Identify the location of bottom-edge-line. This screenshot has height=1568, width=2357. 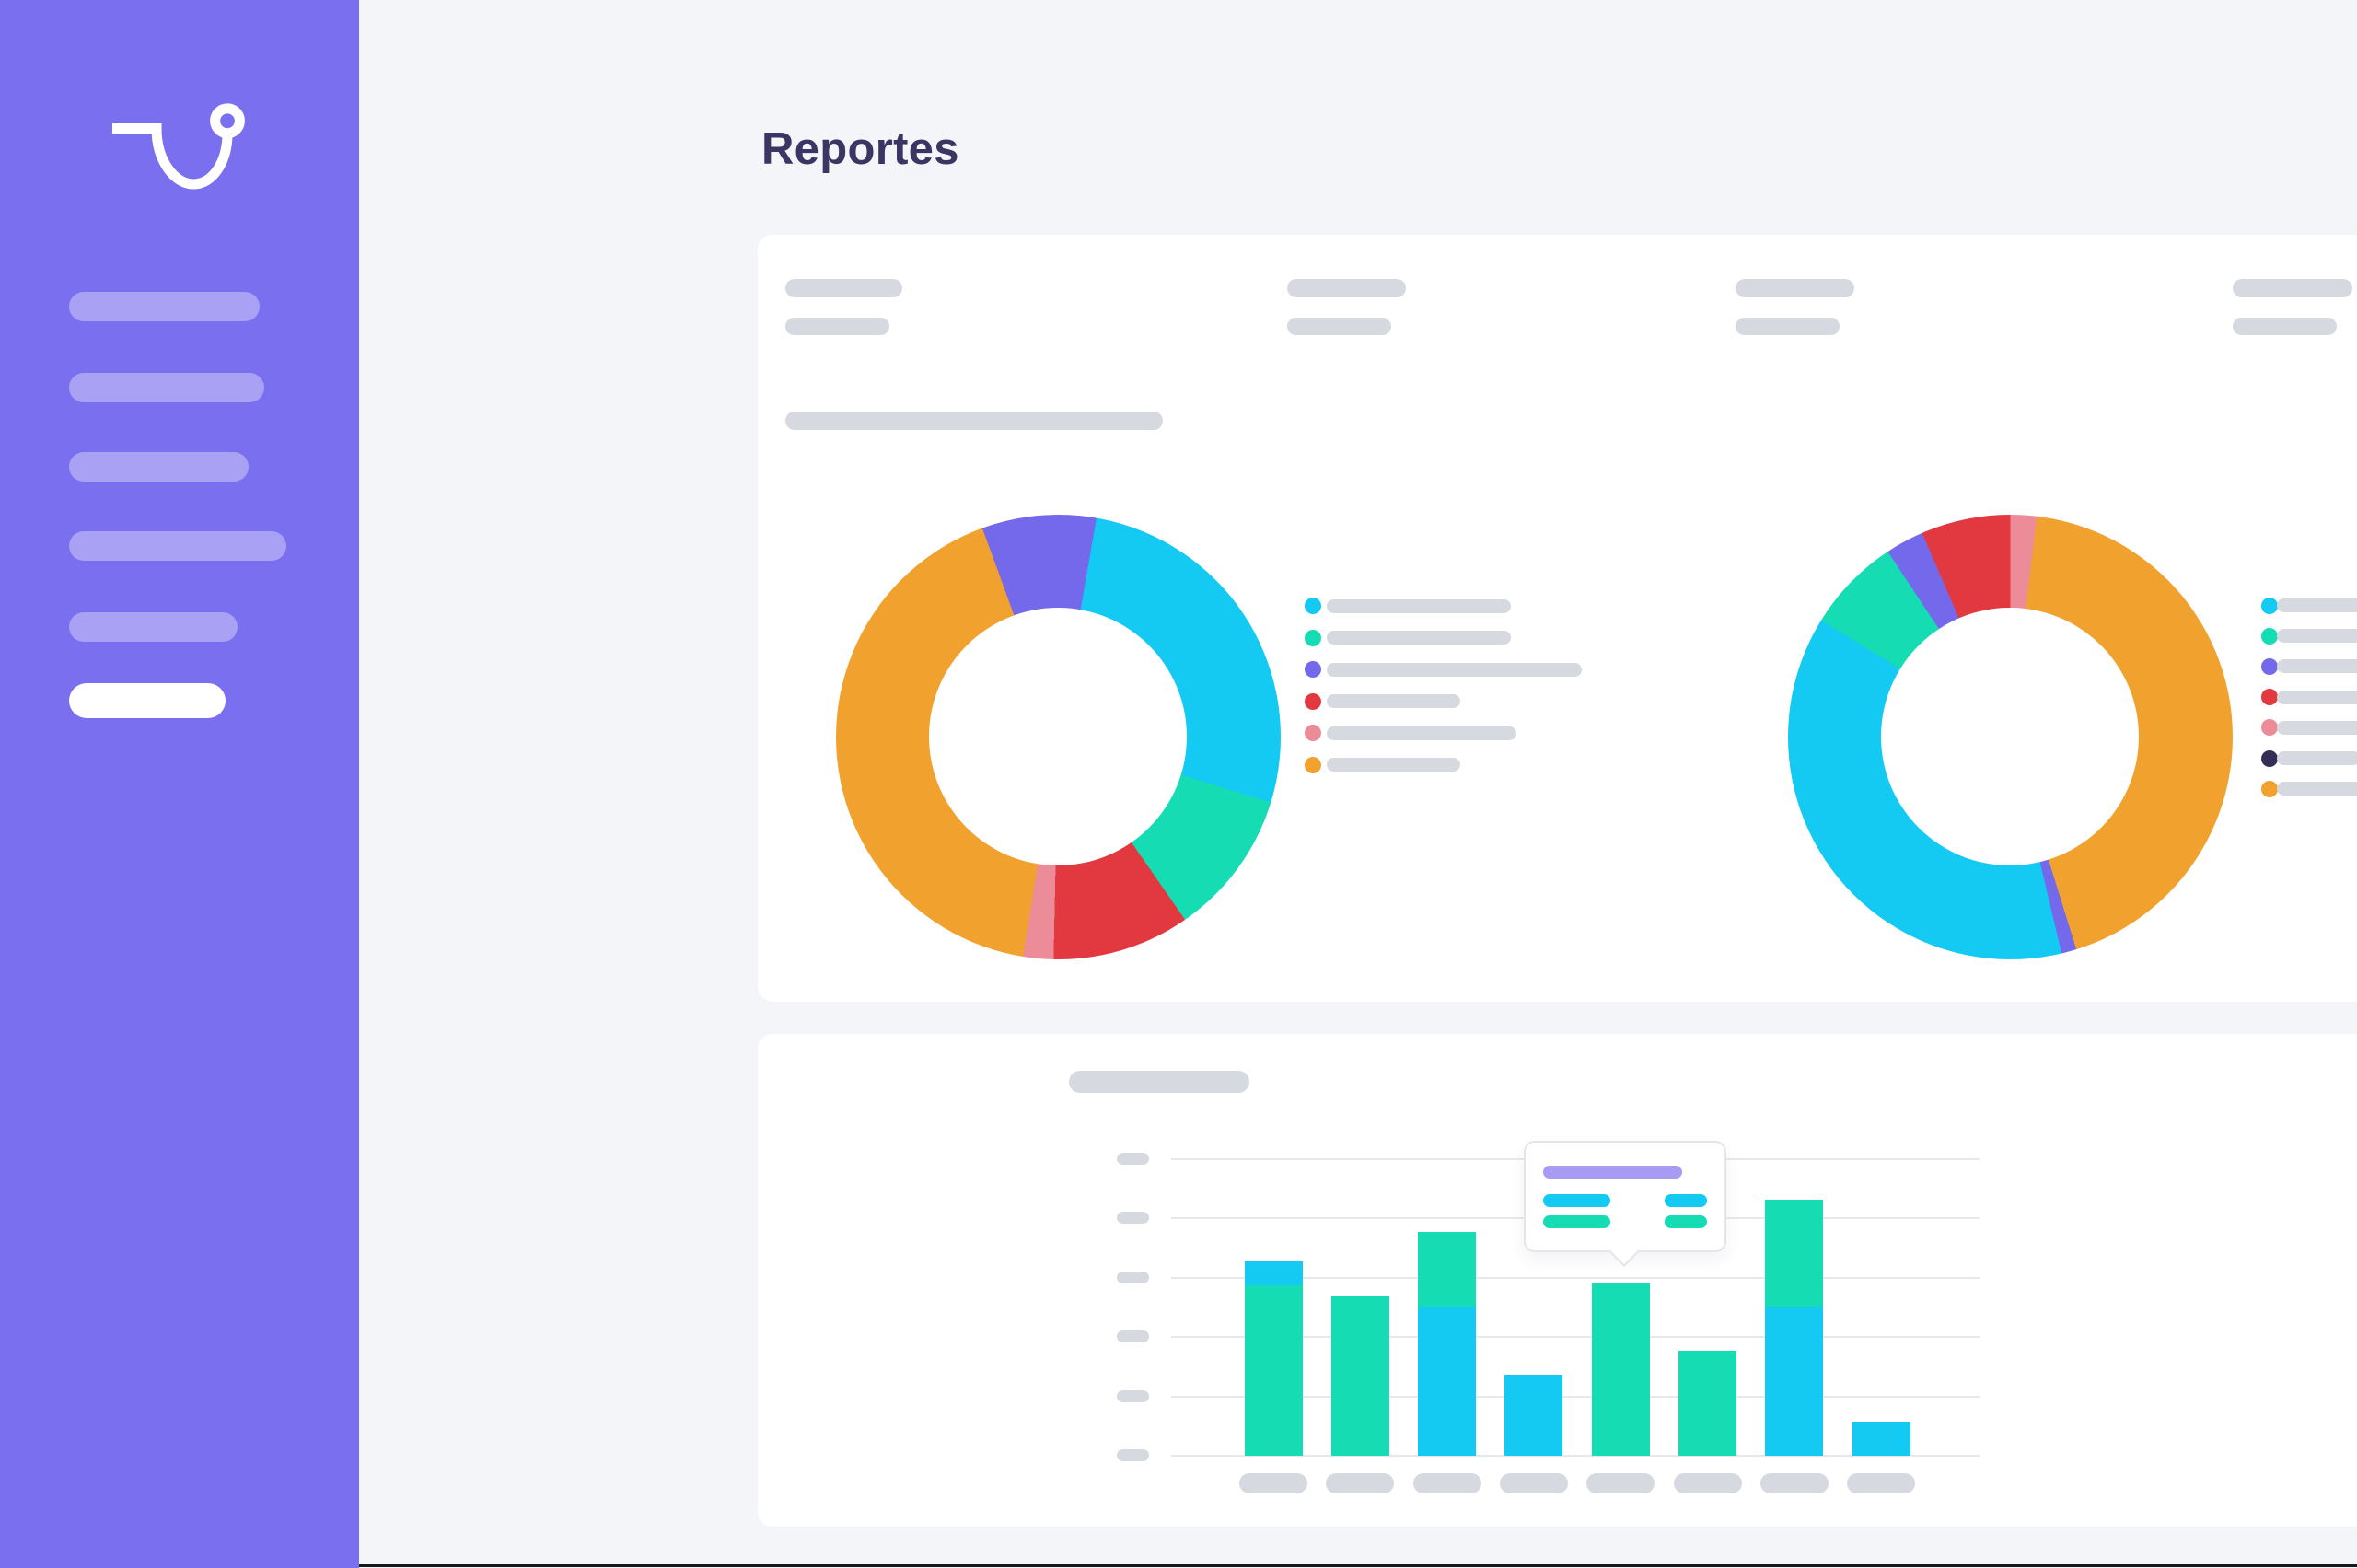
(1358, 1565).